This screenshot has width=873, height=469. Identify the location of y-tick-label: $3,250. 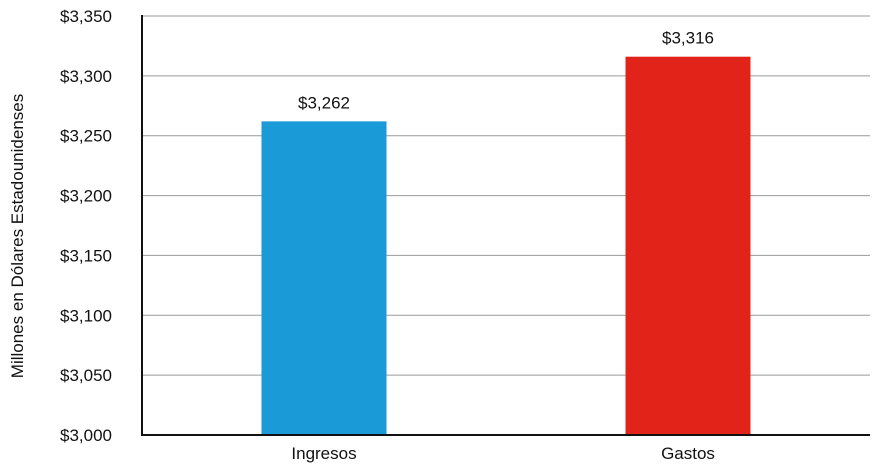
(86, 136).